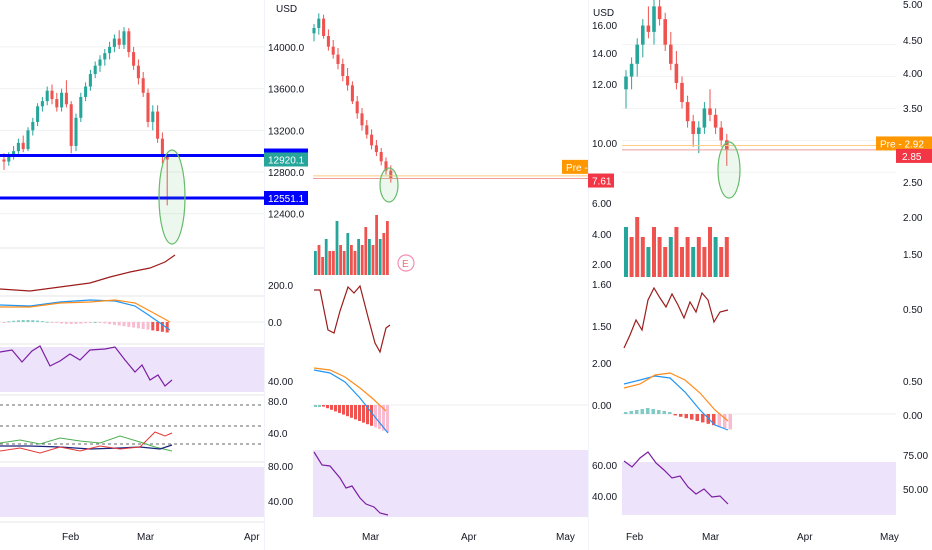 The image size is (932, 550). I want to click on last-tag, so click(914, 155).